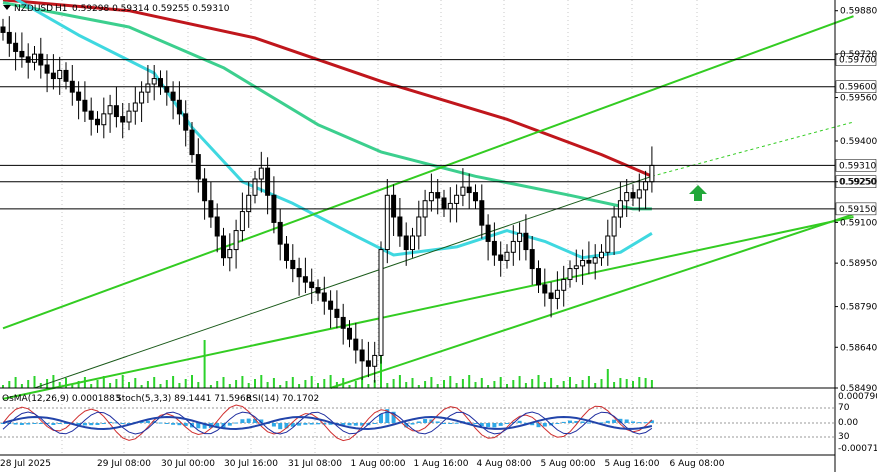  I want to click on price-tick-label: 0.59560, so click(858, 99).